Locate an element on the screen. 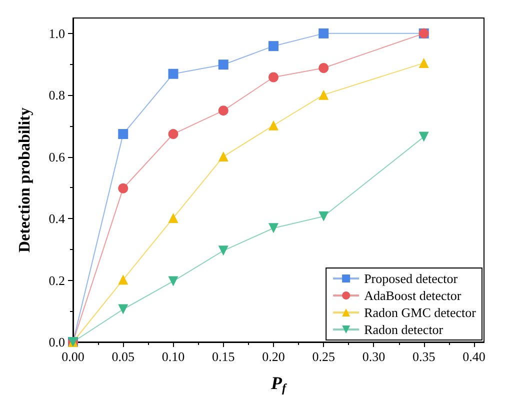 Image resolution: width=532 pixels, height=412 pixels. legend-label: Proposed detector is located at coordinates (411, 278).